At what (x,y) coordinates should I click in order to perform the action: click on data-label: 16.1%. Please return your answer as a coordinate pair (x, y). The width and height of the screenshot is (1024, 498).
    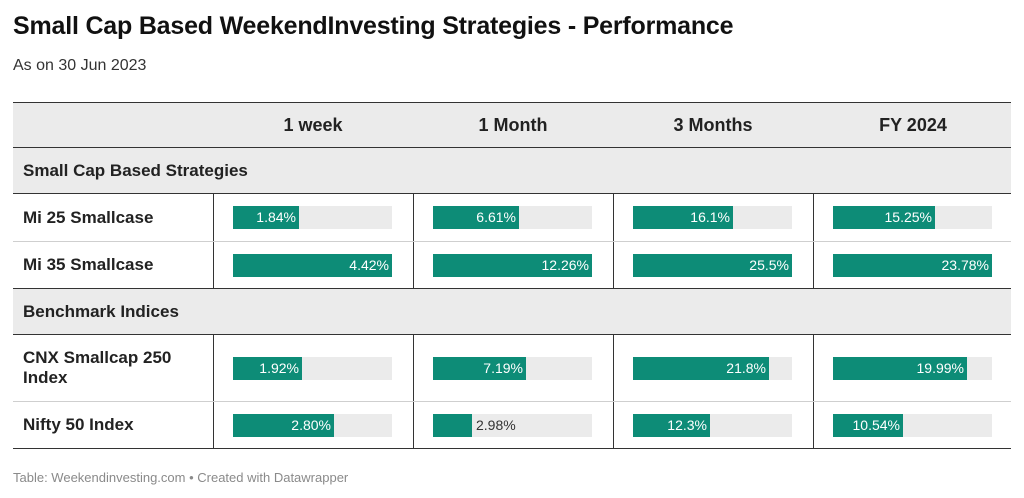
    Looking at the image, I should click on (710, 217).